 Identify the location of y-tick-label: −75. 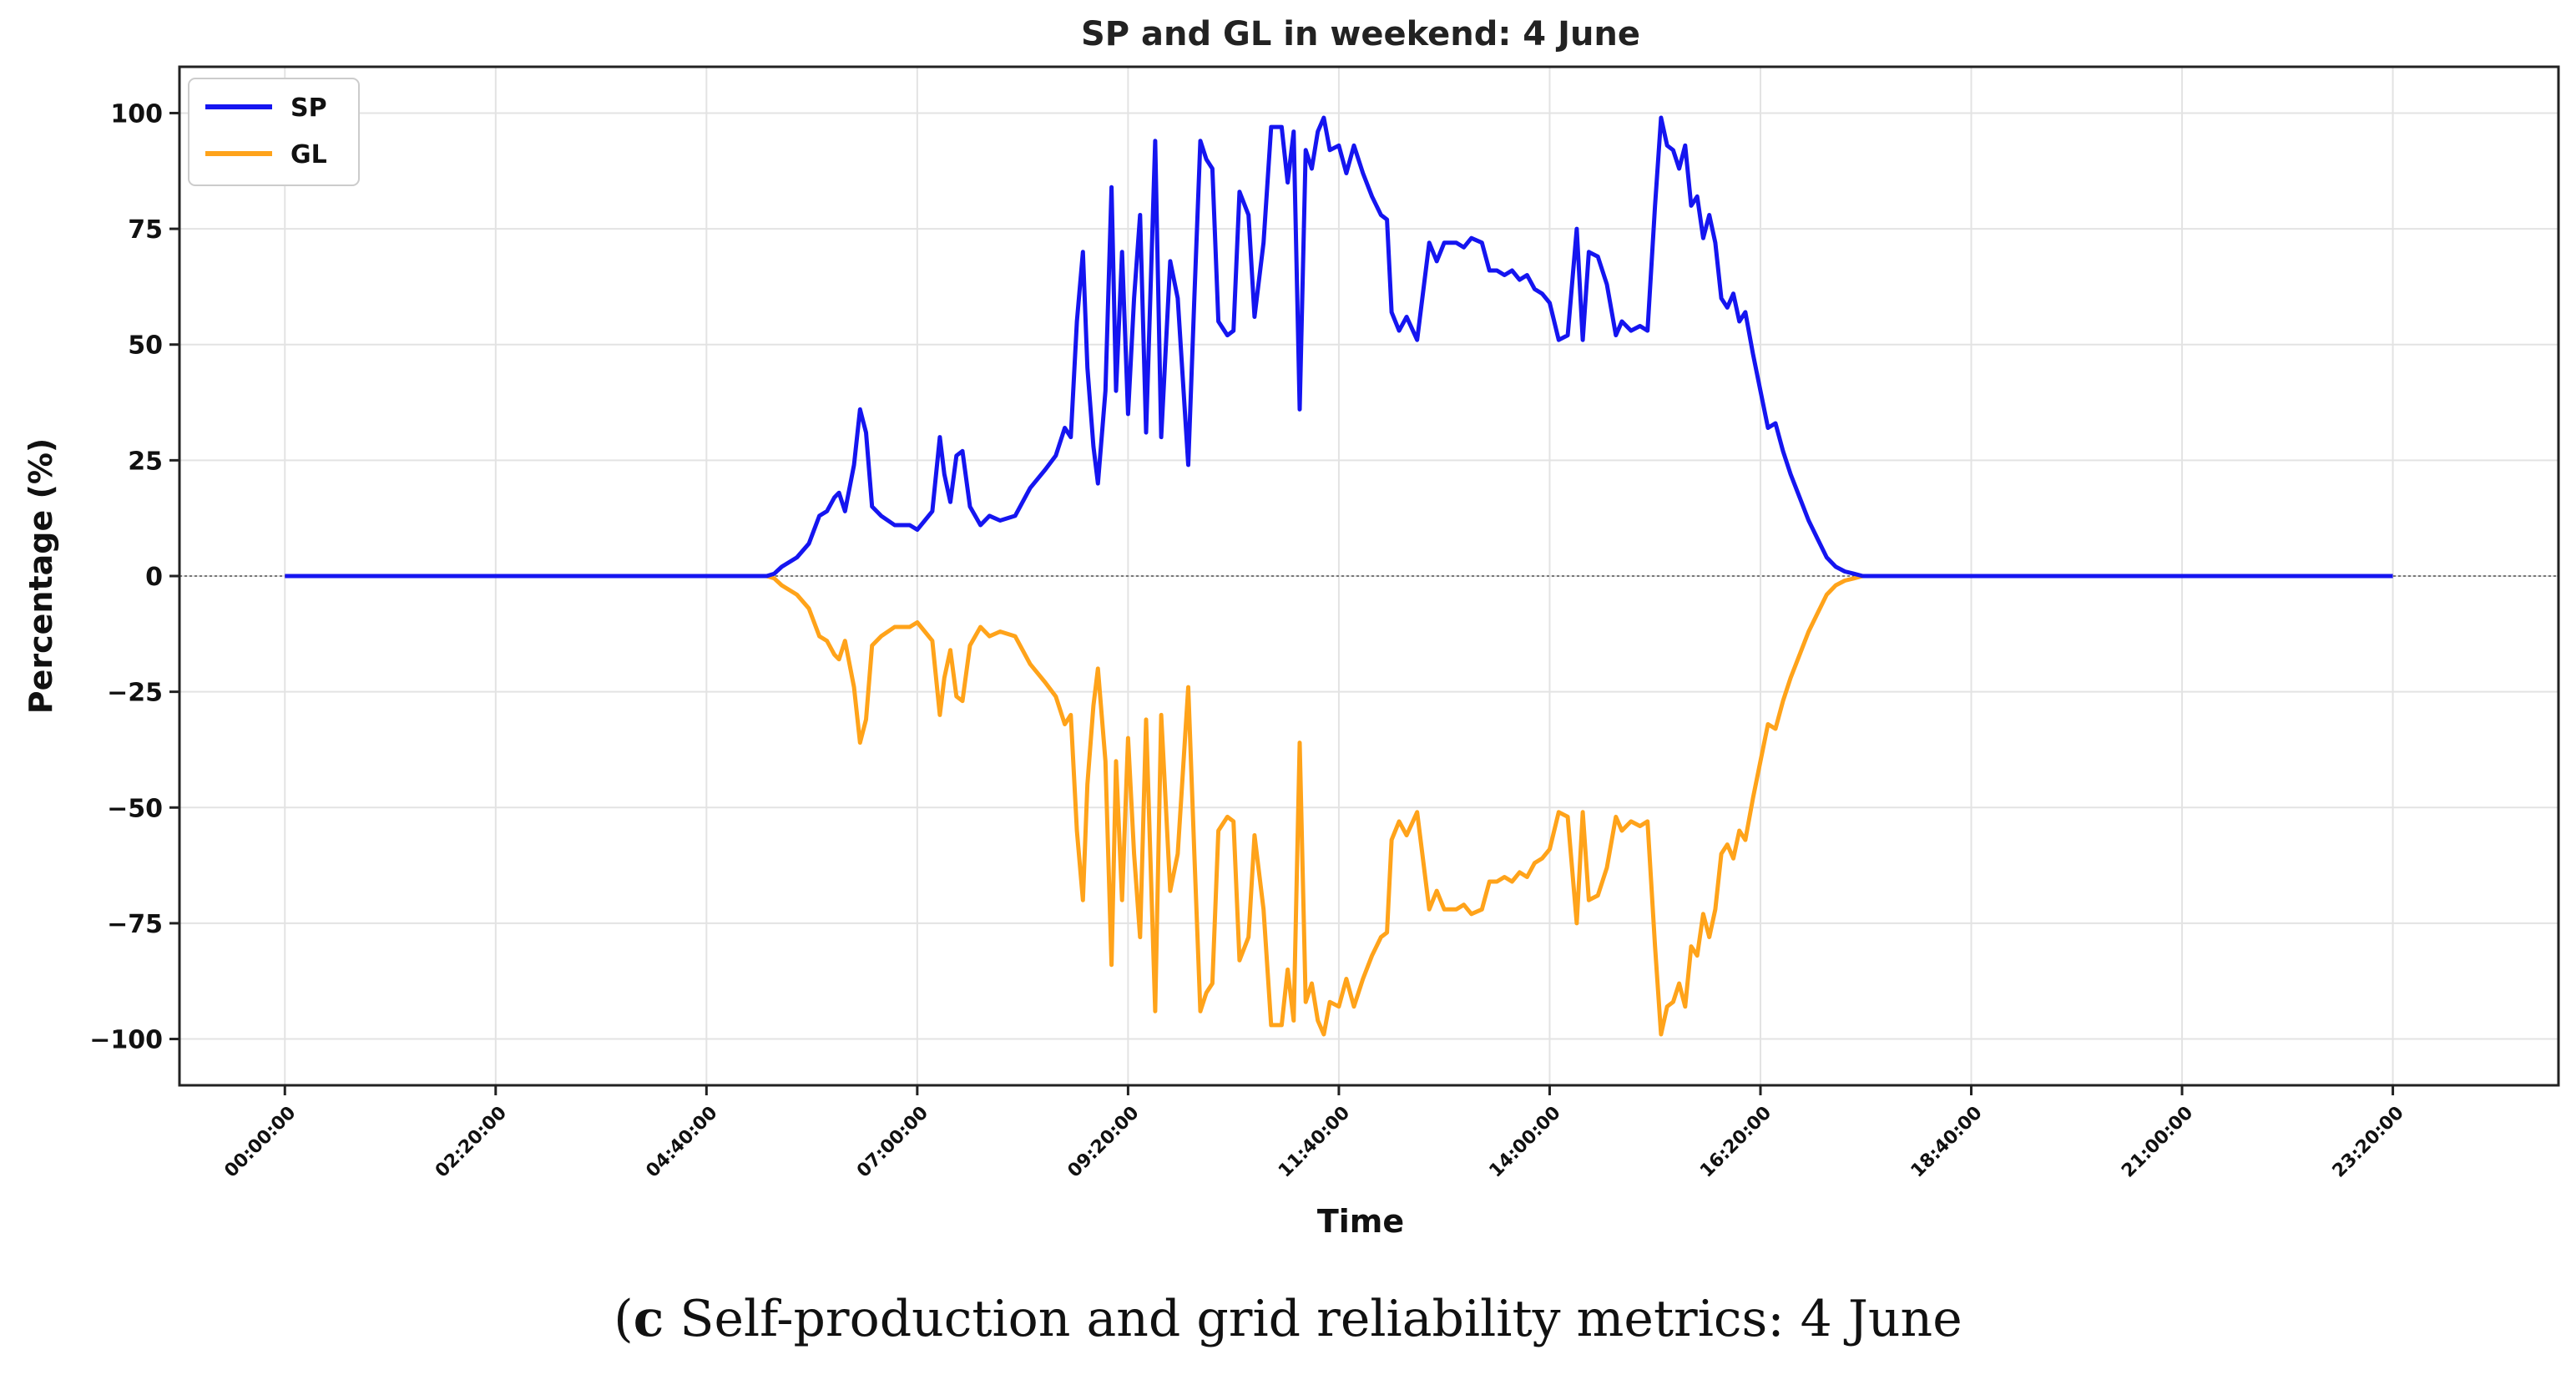
(135, 924).